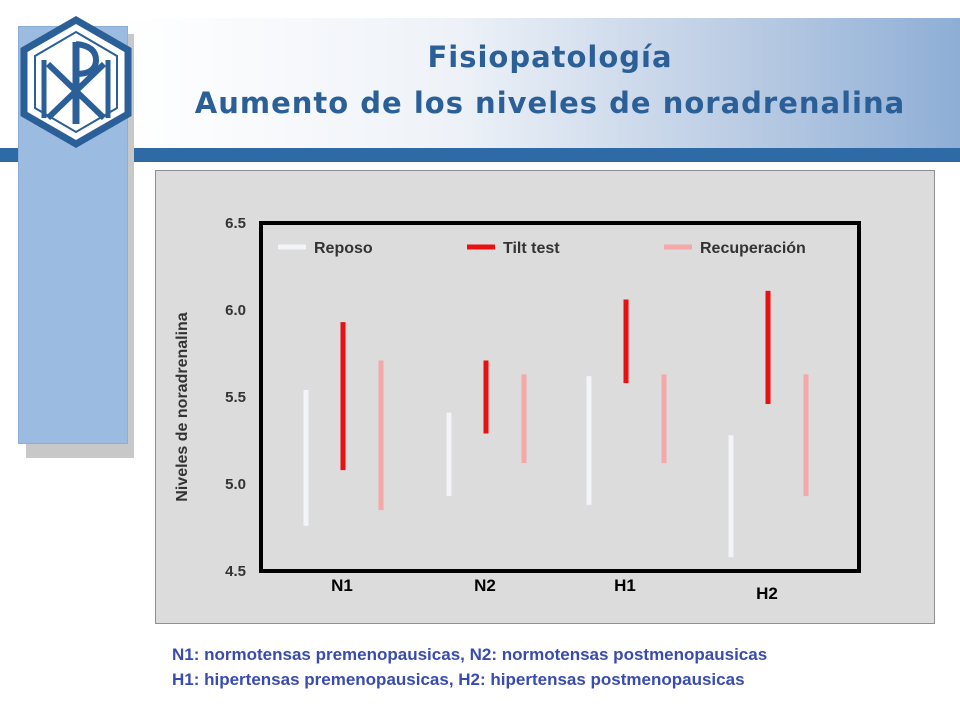 This screenshot has width=960, height=720. I want to click on legend-label: Reposo, so click(343, 248).